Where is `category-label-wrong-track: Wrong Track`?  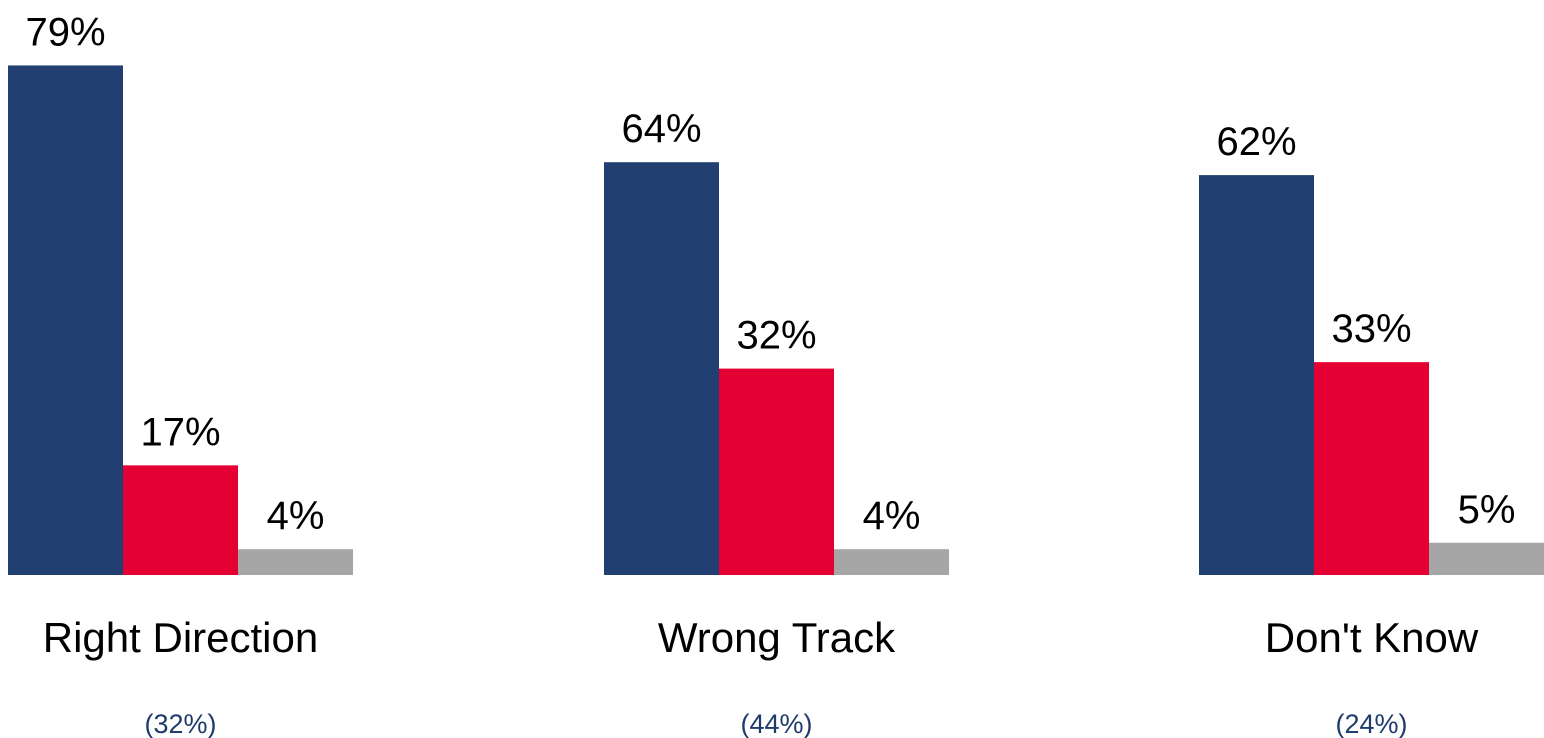
category-label-wrong-track: Wrong Track is located at coordinates (777, 637).